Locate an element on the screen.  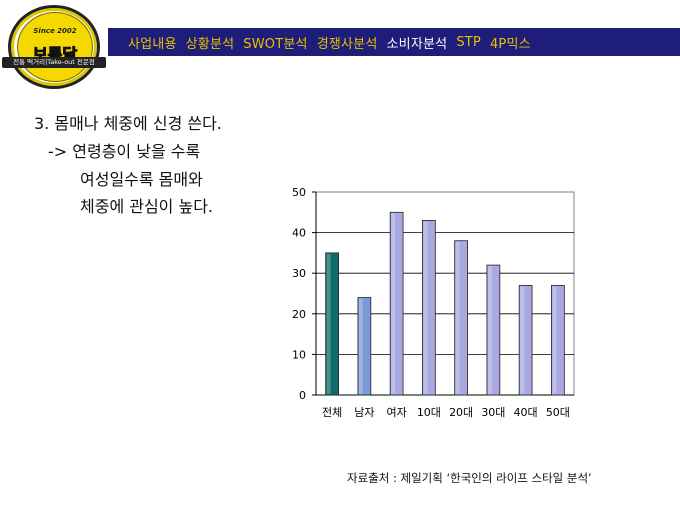
x-tick-label: 전체 is located at coordinates (332, 412).